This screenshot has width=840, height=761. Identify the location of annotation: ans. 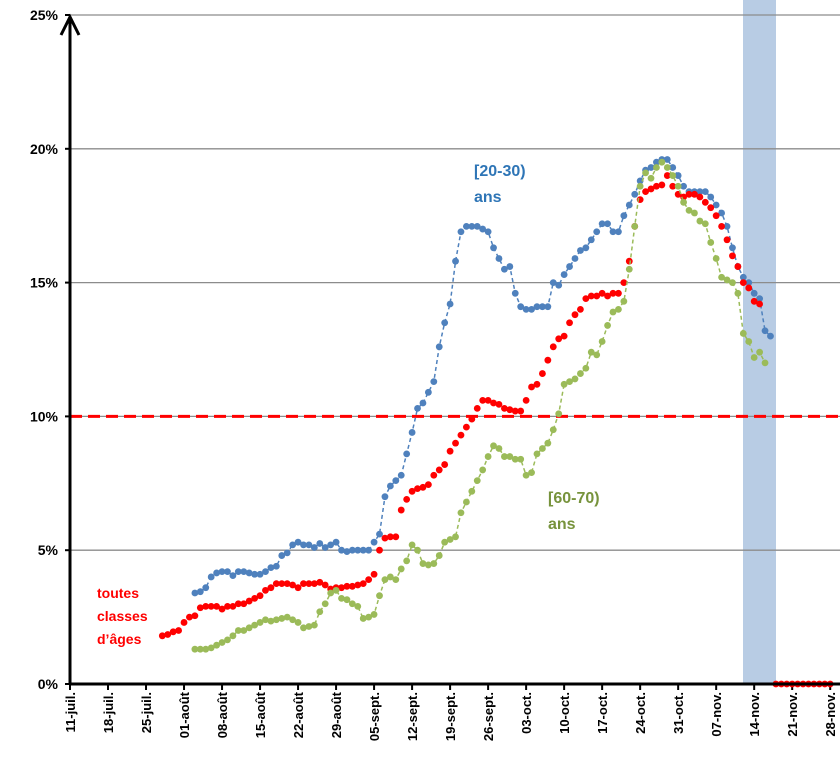
(562, 524).